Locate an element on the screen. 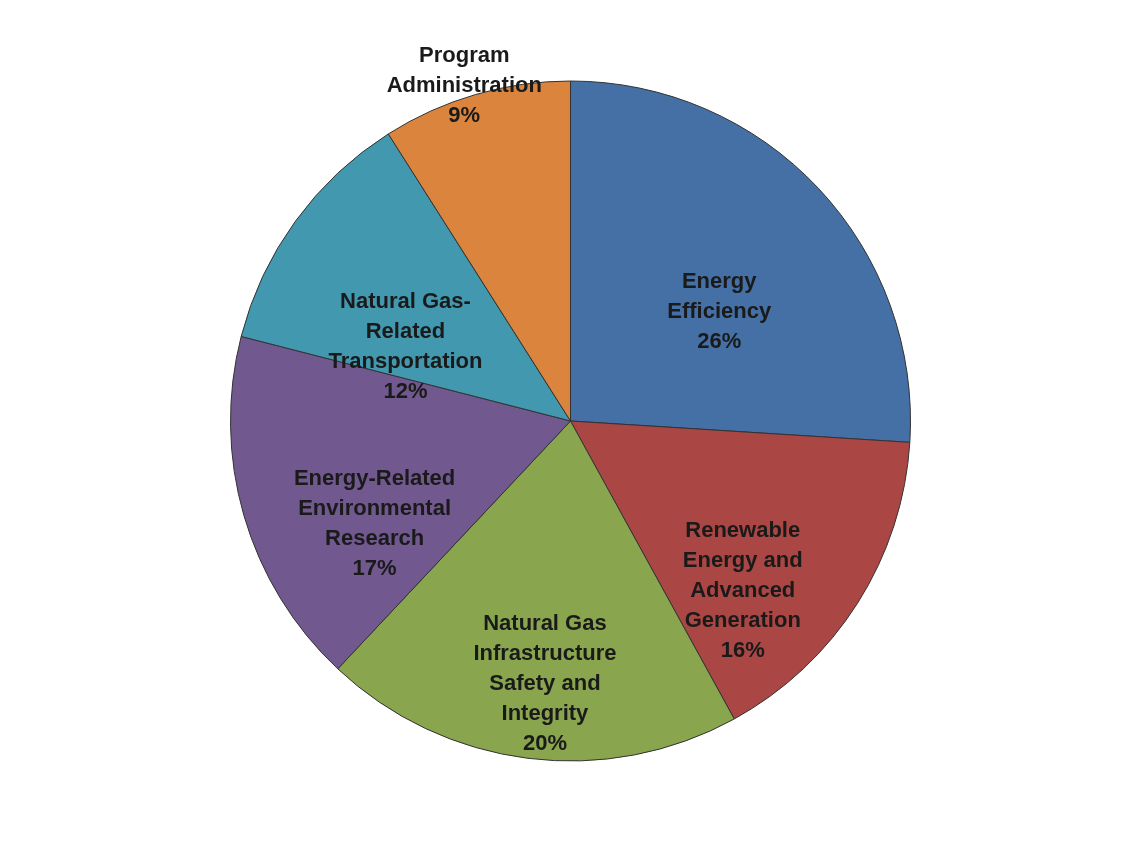 This screenshot has height=842, width=1141. data-label: 12% is located at coordinates (405, 391).